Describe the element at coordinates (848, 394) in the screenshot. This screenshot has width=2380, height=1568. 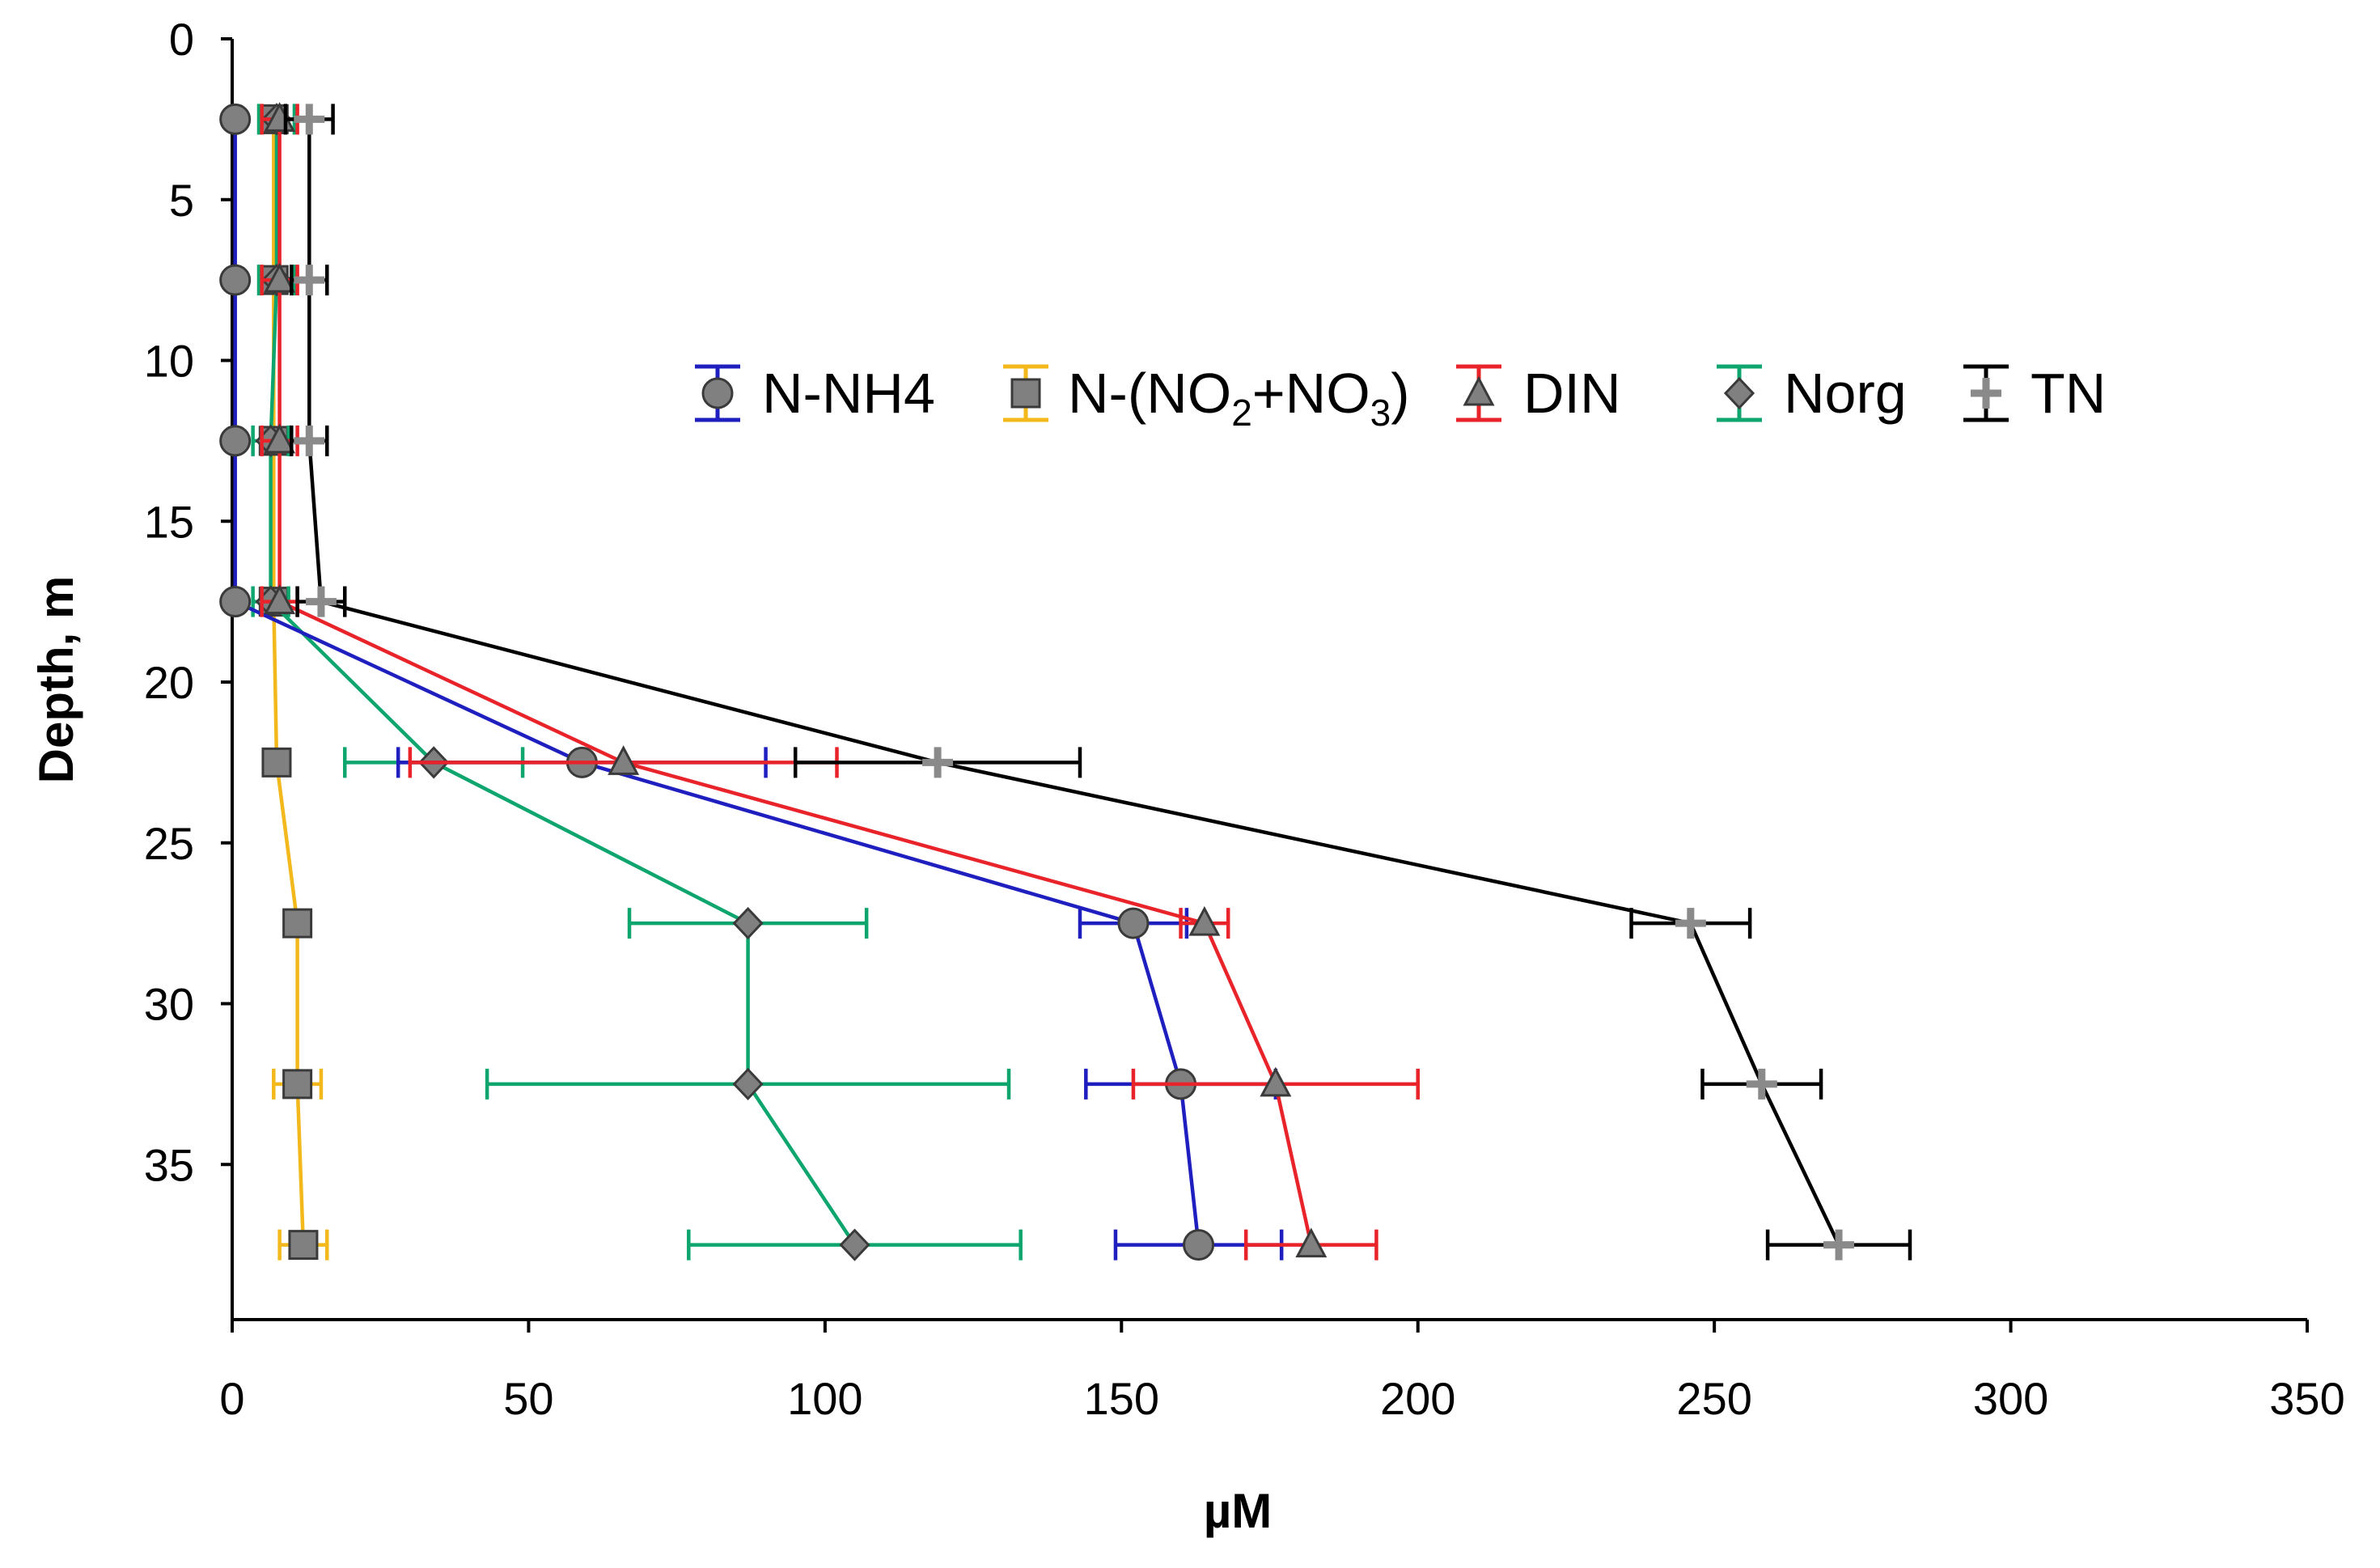
I see `legend-label-nh4: N-NH4` at that location.